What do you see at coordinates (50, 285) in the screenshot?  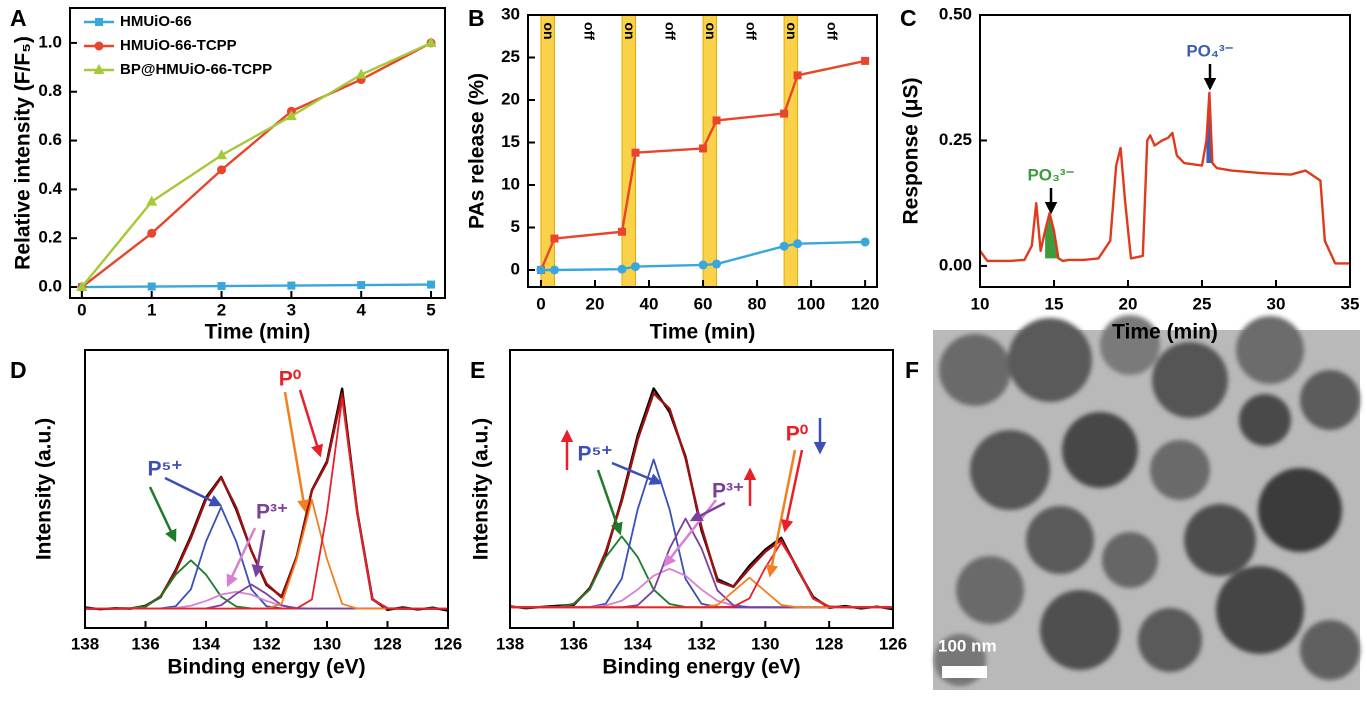 I see `y-tick-label: 0.0` at bounding box center [50, 285].